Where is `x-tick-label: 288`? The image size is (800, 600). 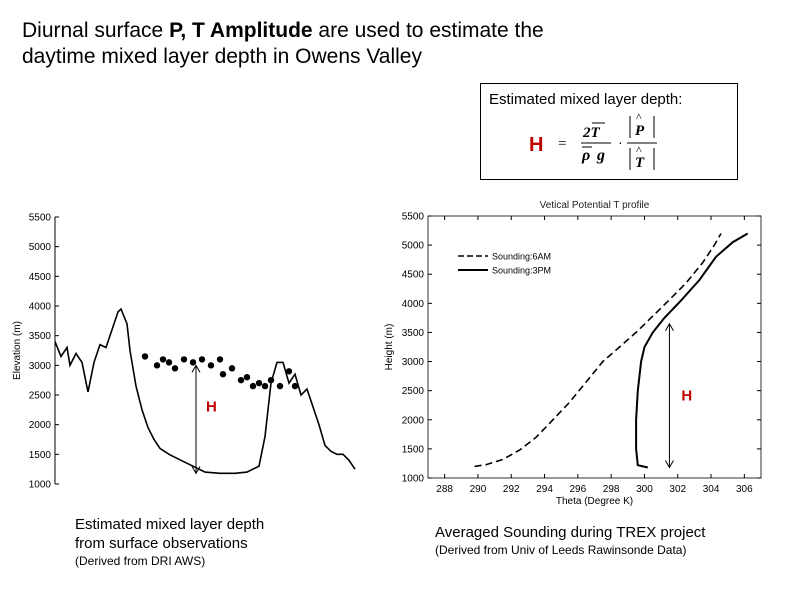
x-tick-label: 288 is located at coordinates (444, 489).